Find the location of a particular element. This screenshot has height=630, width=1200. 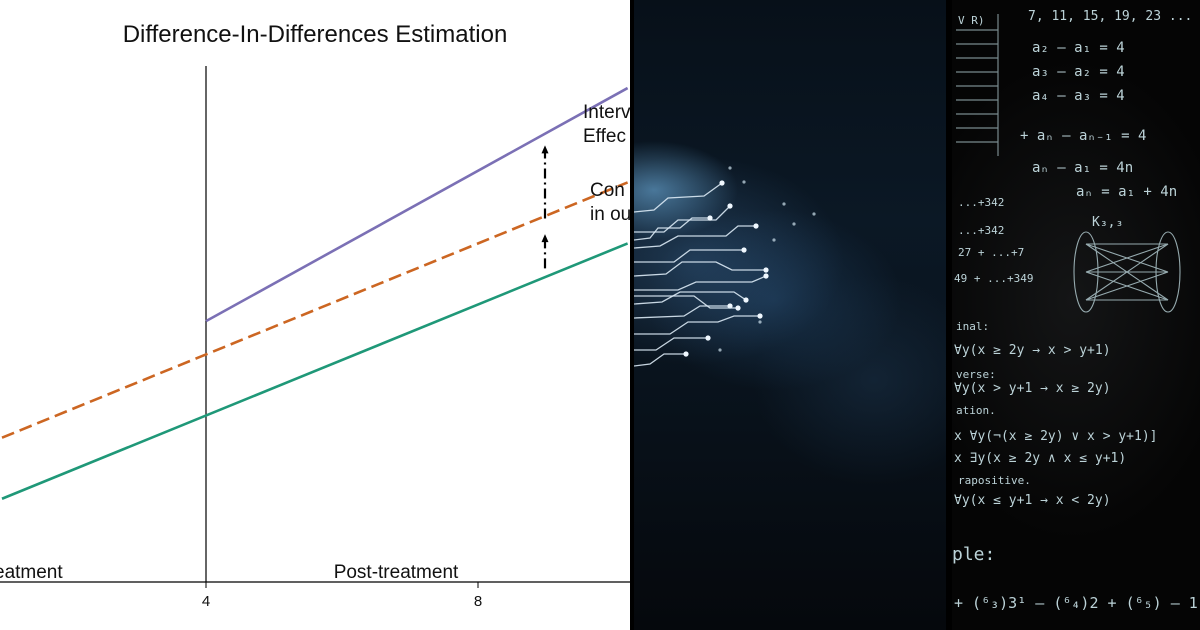

chalk-line: + aₙ – aₙ₋₁ = 4 is located at coordinates (1083, 136).